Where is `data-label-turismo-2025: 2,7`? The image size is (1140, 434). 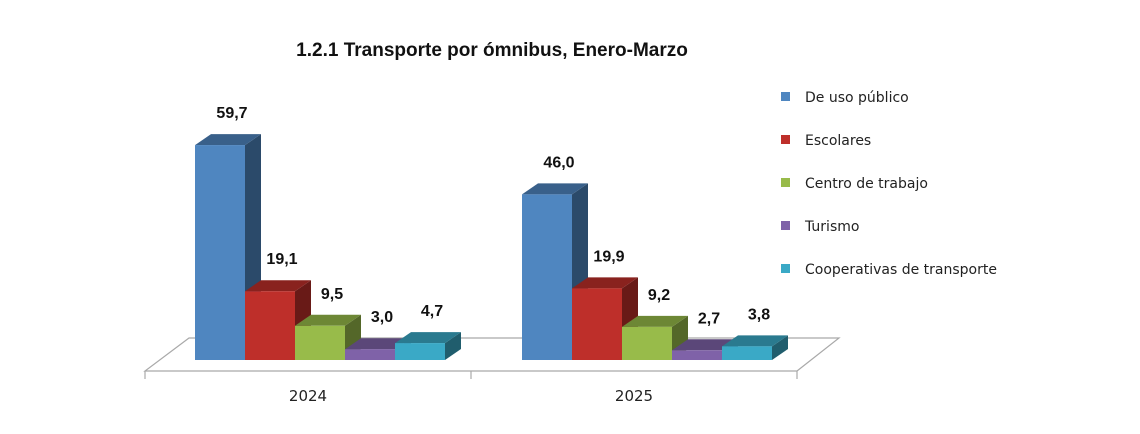 data-label-turismo-2025: 2,7 is located at coordinates (709, 318).